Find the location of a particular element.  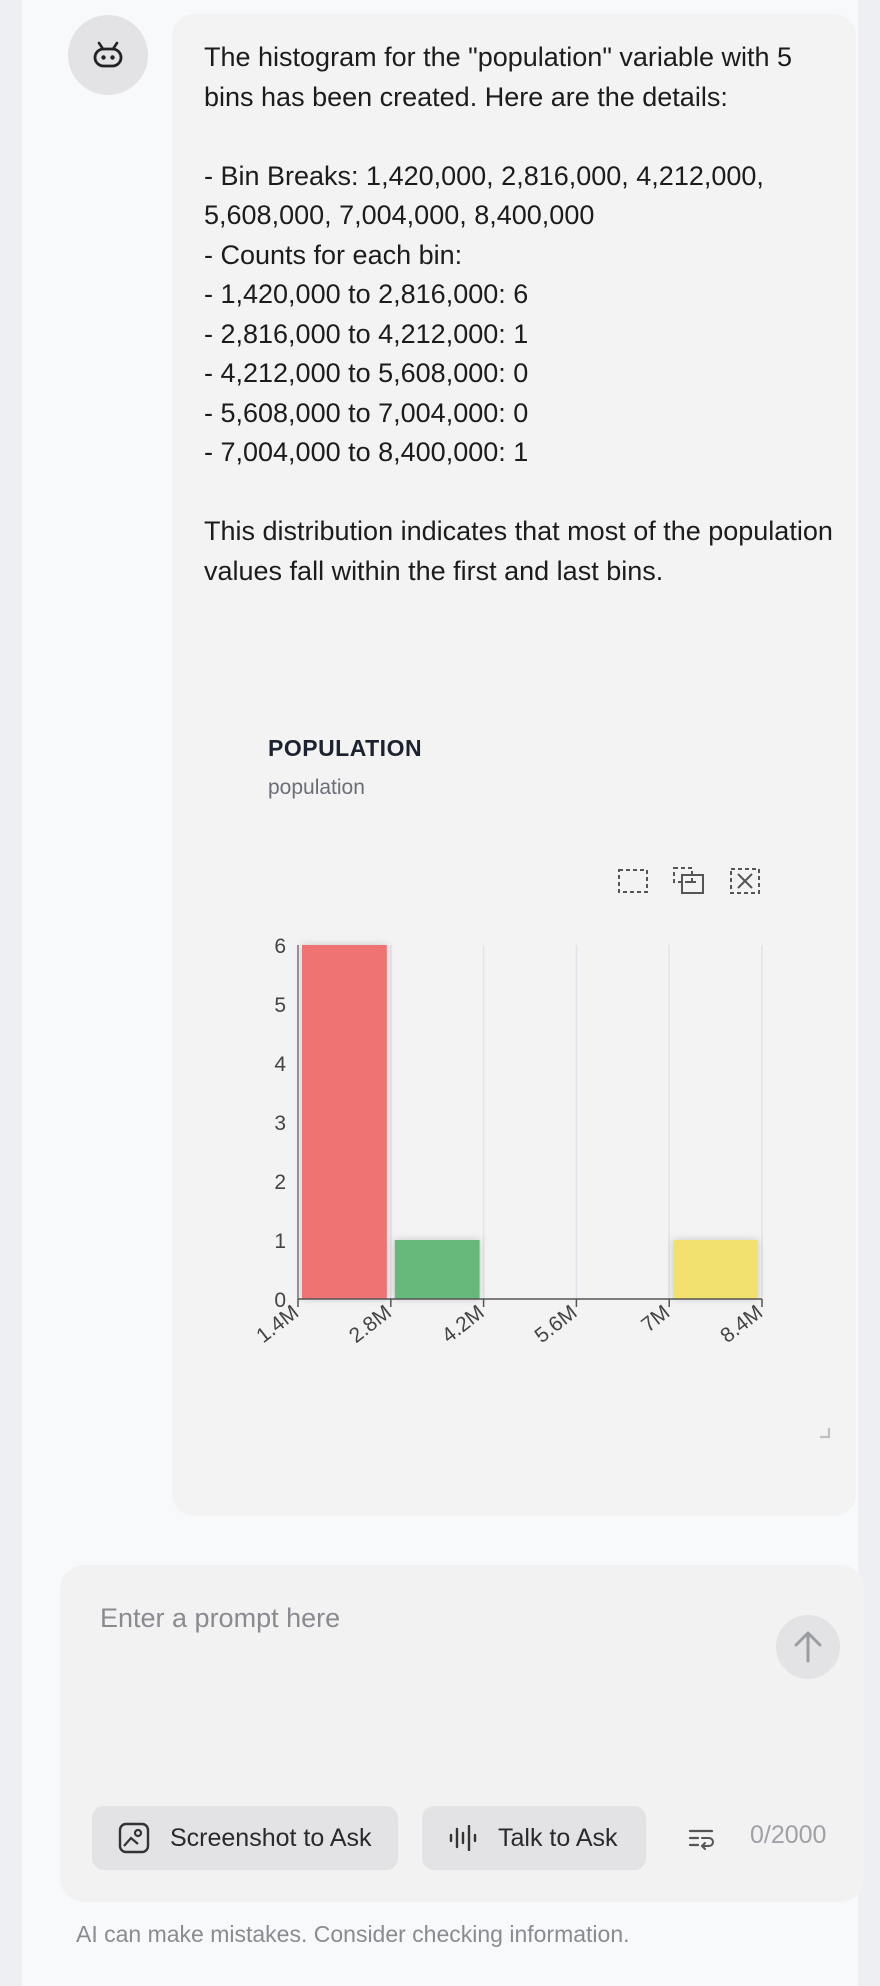

chart-title: POPULATION is located at coordinates (345, 748).